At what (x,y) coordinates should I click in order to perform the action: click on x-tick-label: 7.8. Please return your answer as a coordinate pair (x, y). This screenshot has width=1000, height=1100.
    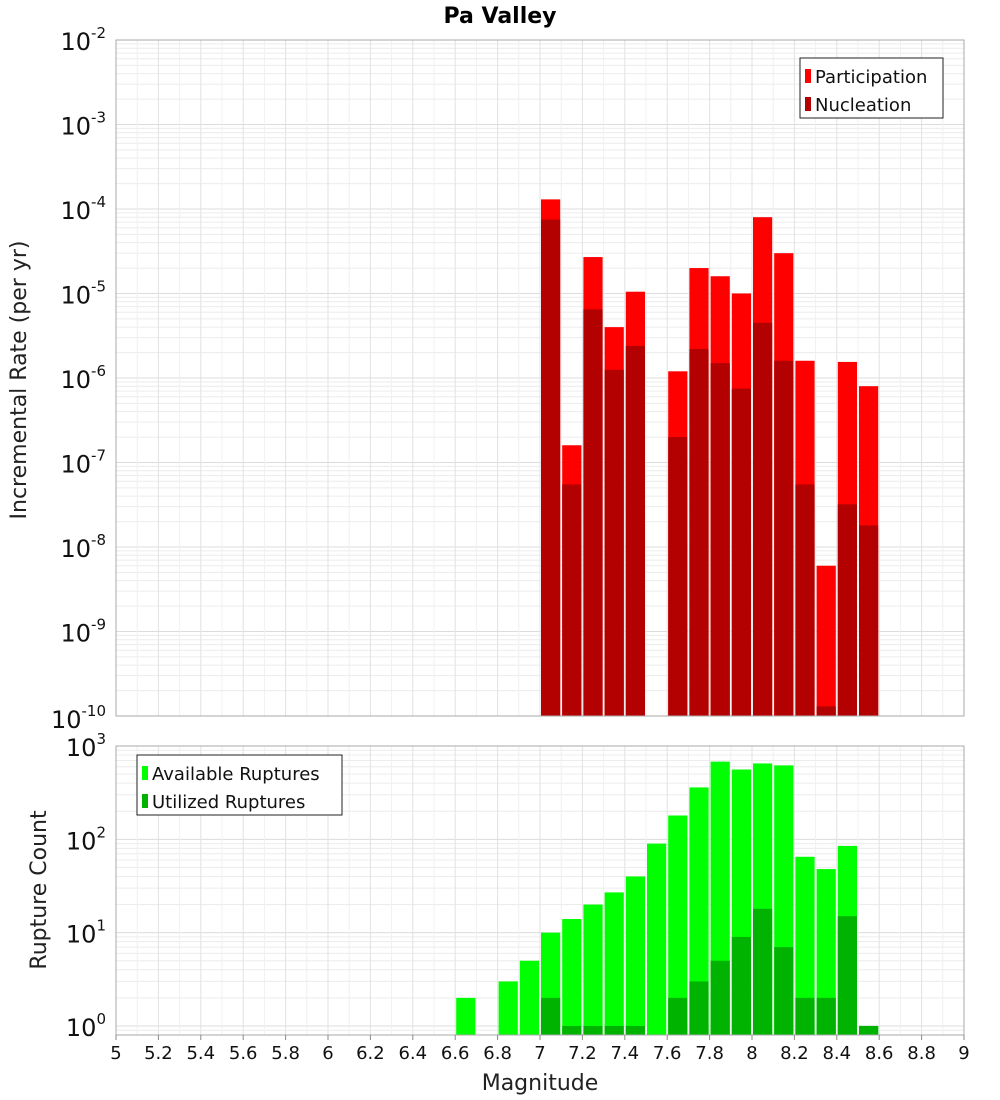
    Looking at the image, I should click on (709, 1053).